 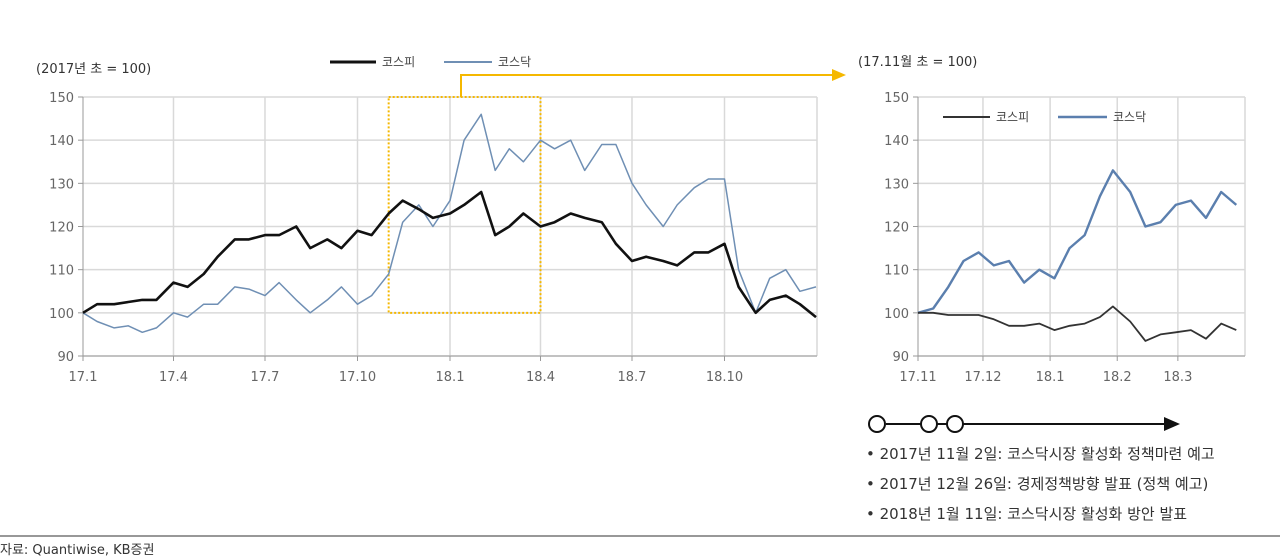 I want to click on x-tick-label: 17.7, so click(x=265, y=377).